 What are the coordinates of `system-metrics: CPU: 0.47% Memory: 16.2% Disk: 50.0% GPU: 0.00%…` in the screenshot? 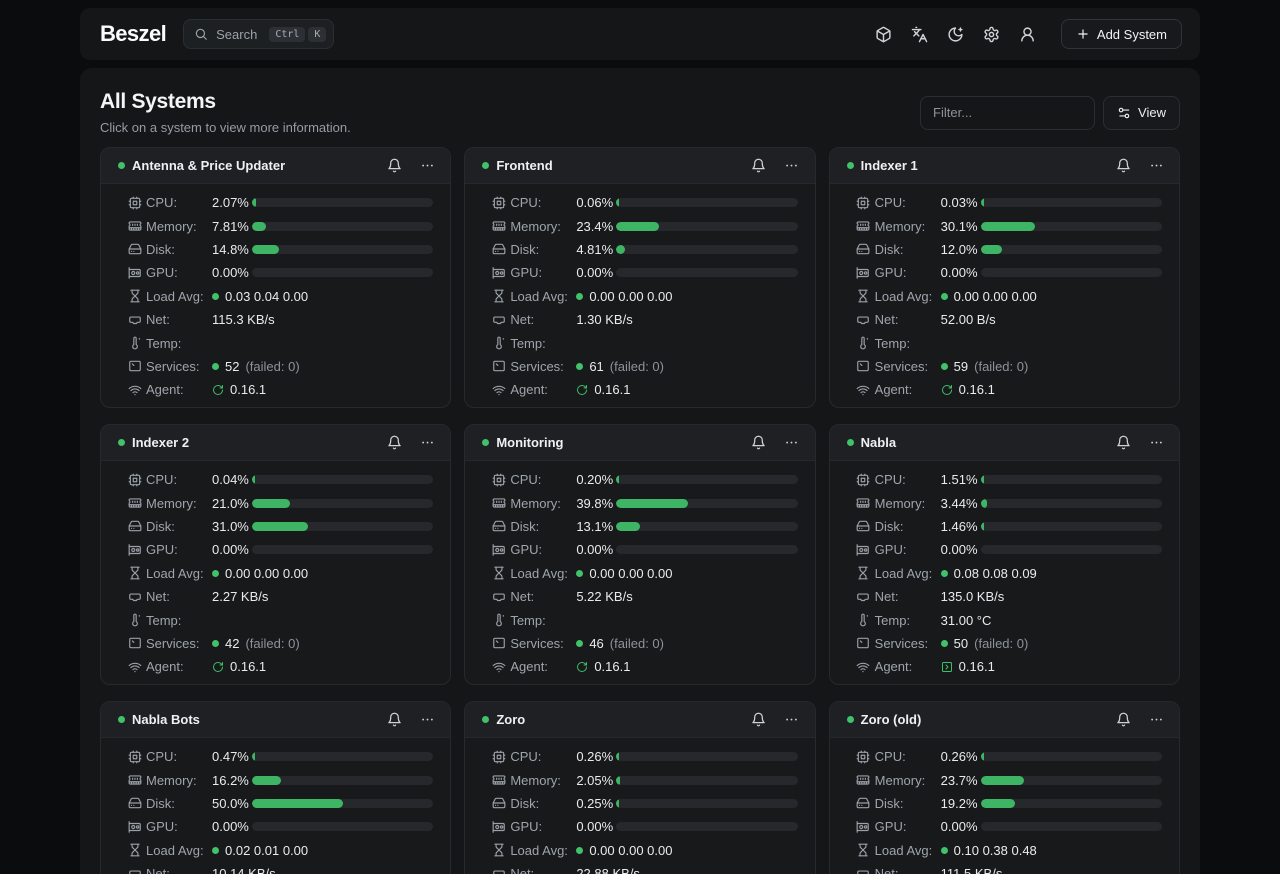 It's located at (275, 806).